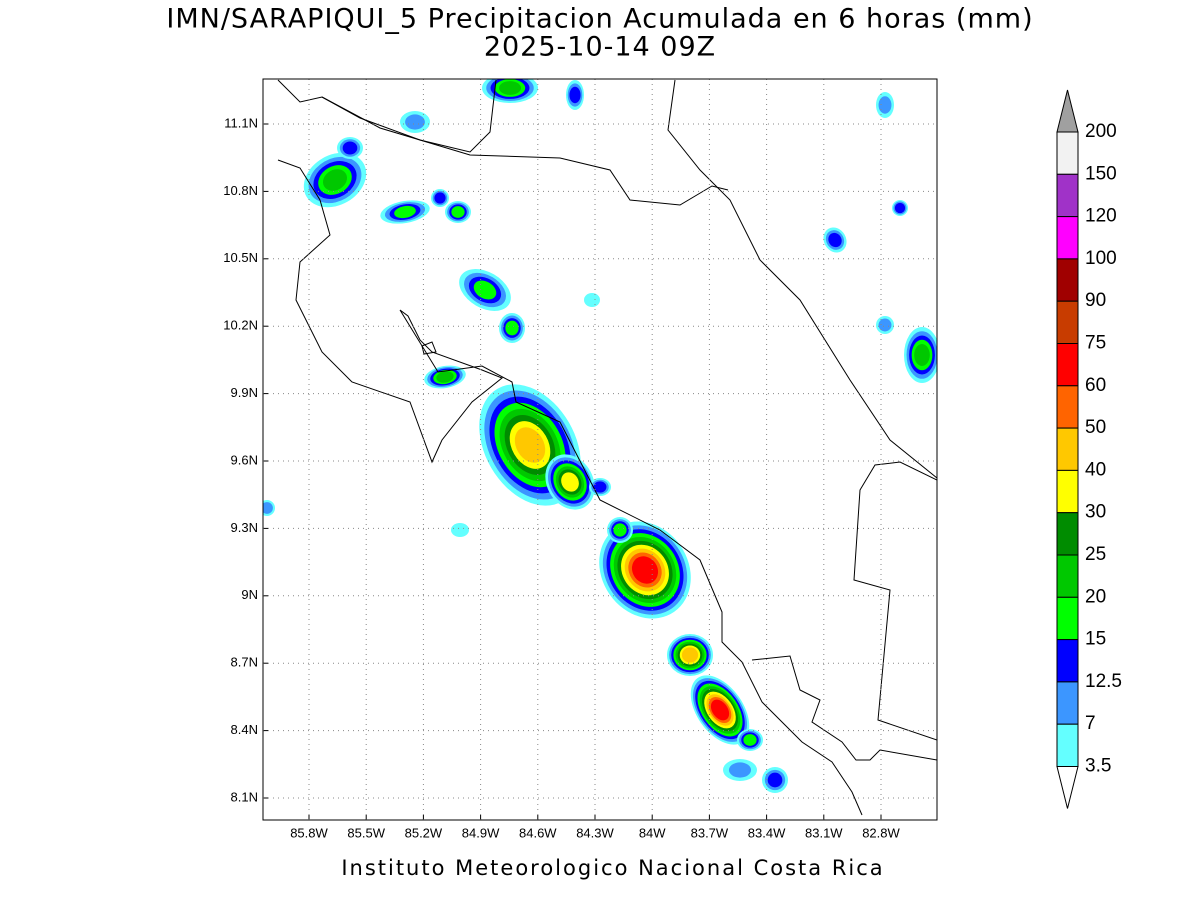 The height and width of the screenshot is (905, 1200). I want to click on lon-tick-label: 84W, so click(652, 832).